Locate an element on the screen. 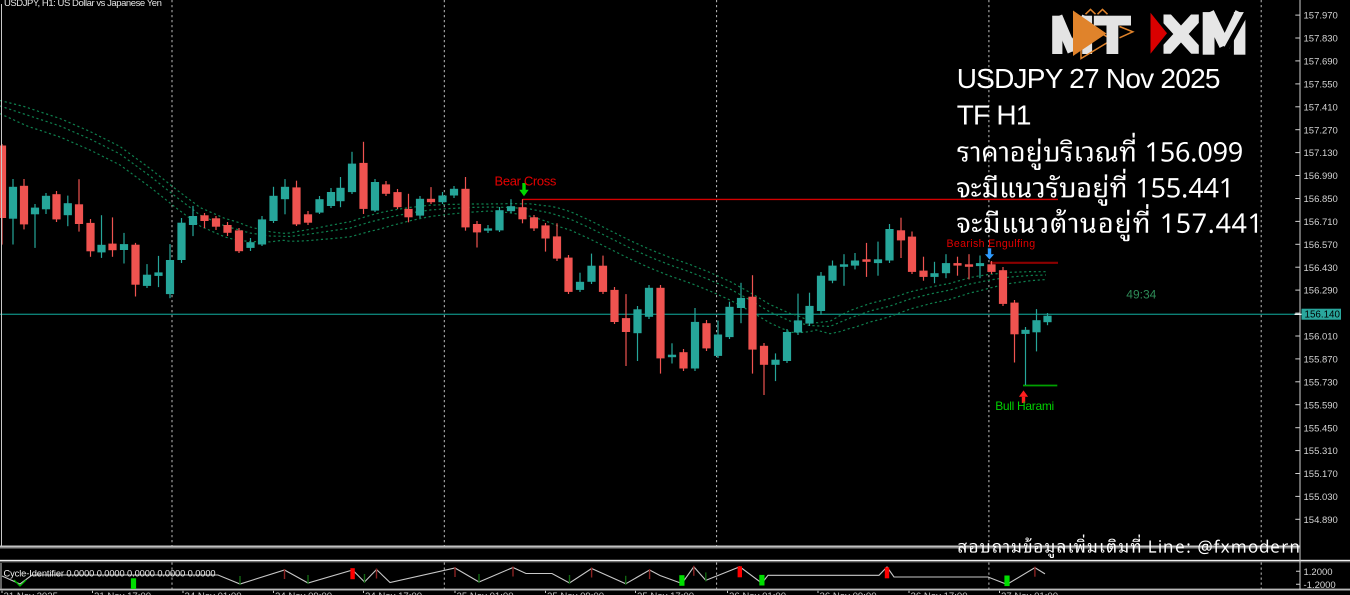 The image size is (1350, 595). svg-text: 1.2000 is located at coordinates (1318, 572).